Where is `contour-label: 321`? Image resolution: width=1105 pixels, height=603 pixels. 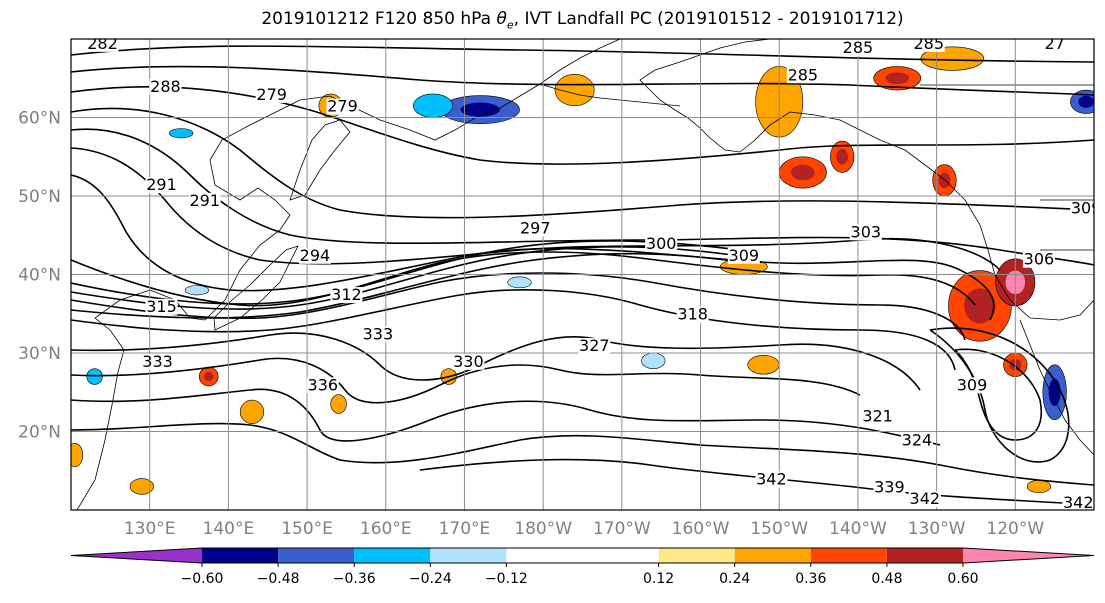 contour-label: 321 is located at coordinates (877, 416).